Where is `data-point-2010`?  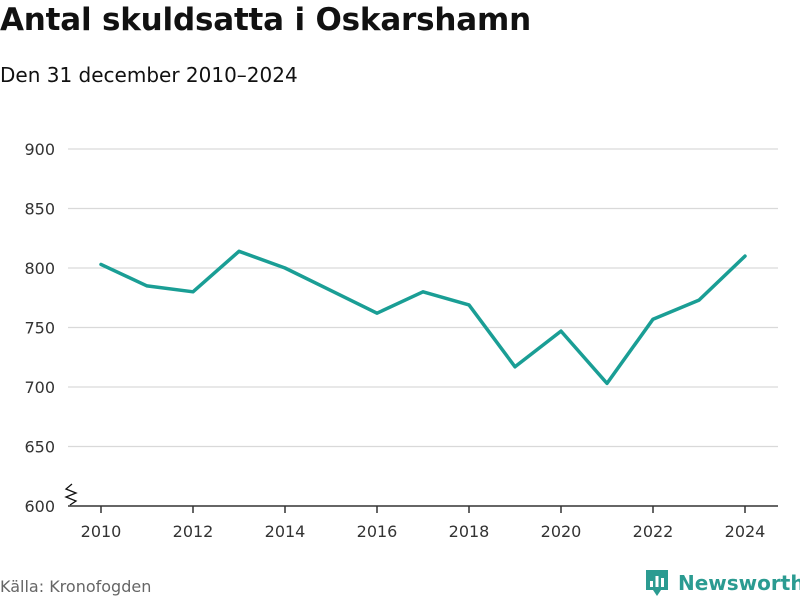 data-point-2010 is located at coordinates (101, 264).